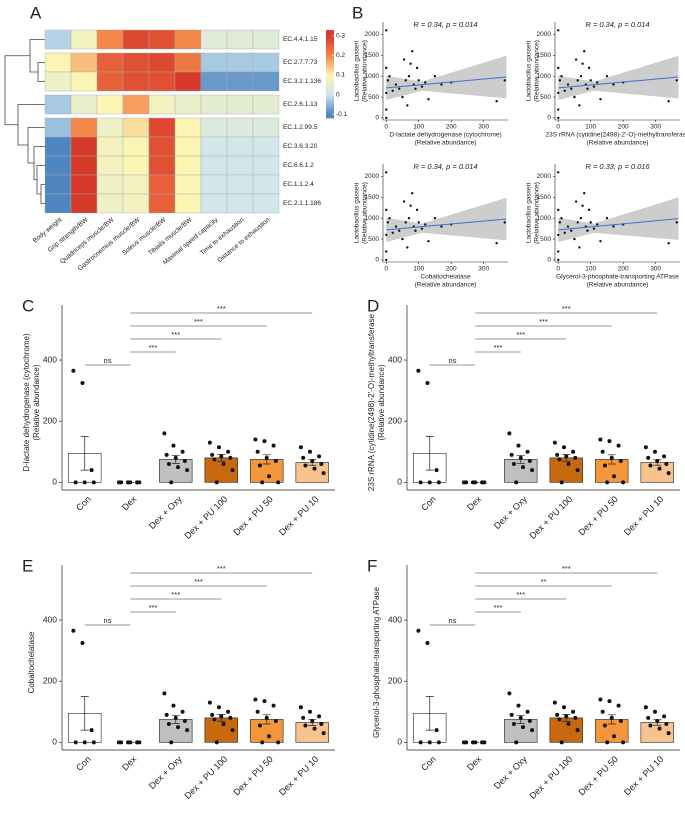 The image size is (685, 817). Describe the element at coordinates (373, 97) in the screenshot. I see `y-tick-label: 500` at that location.